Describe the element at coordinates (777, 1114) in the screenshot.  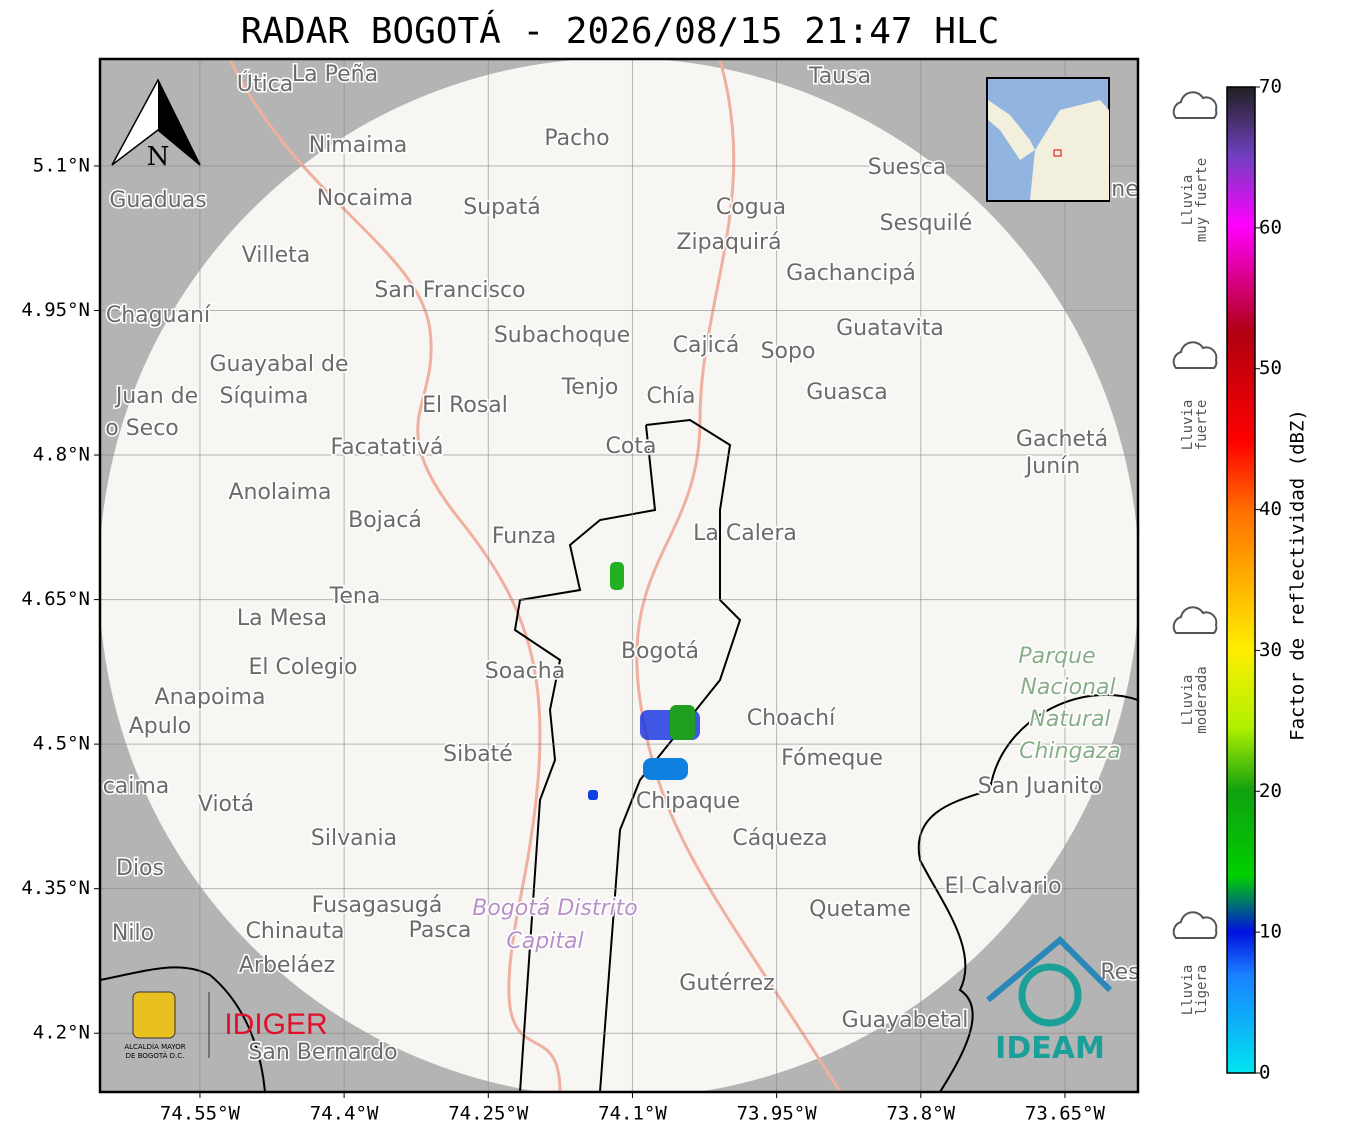
I see `x-tick-label: 73.95°W` at that location.